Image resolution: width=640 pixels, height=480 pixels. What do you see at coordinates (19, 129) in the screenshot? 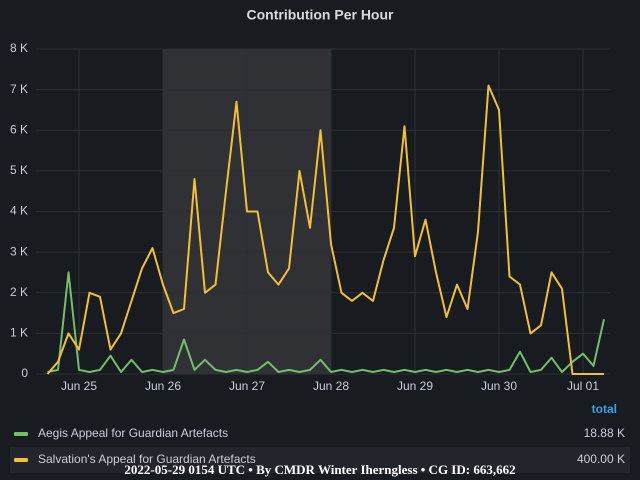
I see `y-tick-label: 6 K` at bounding box center [19, 129].